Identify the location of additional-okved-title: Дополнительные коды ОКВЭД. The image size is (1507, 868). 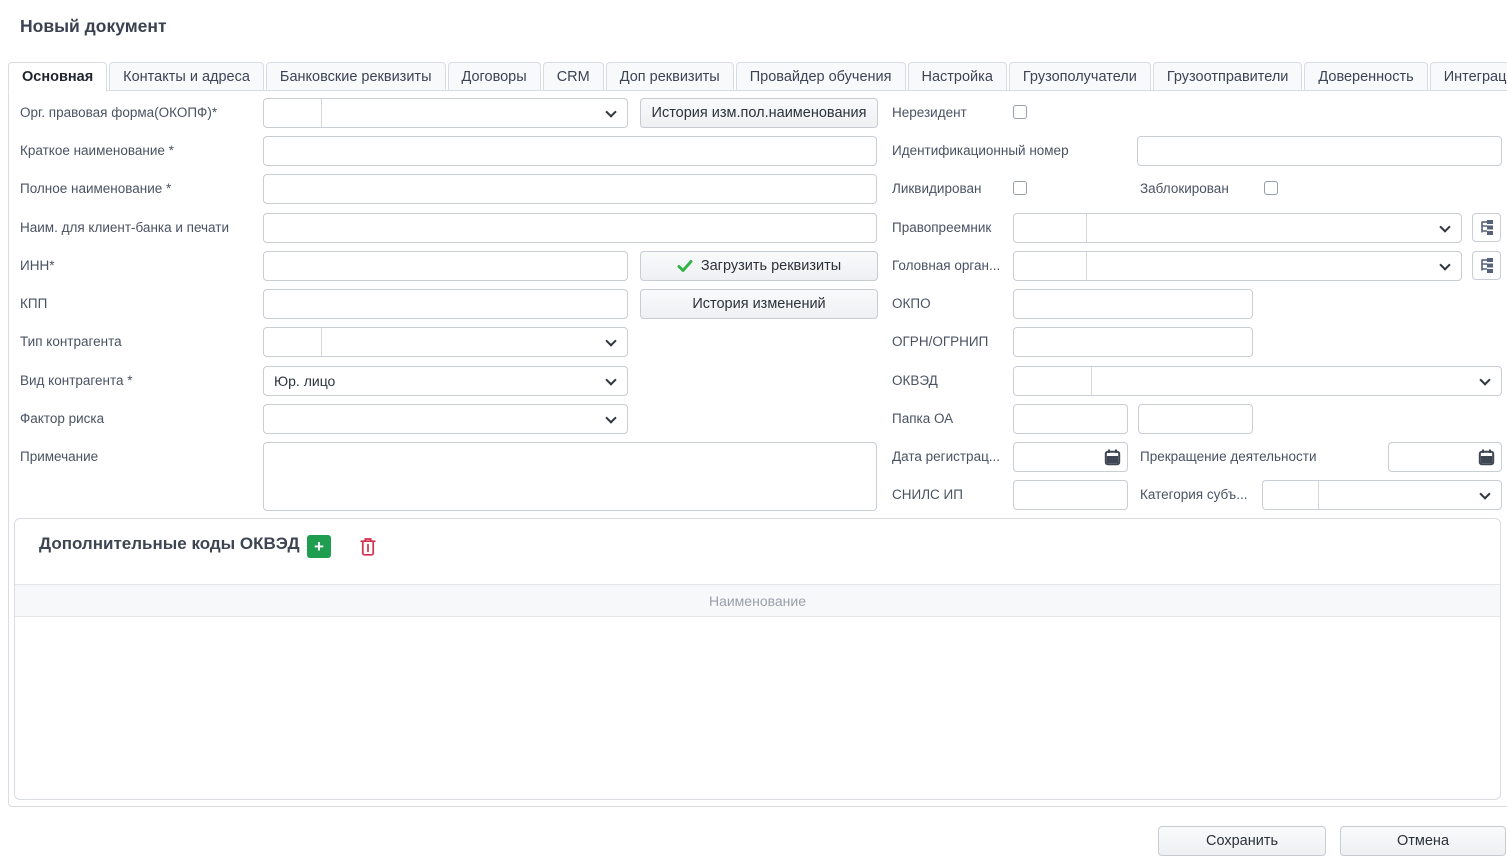
(169, 543).